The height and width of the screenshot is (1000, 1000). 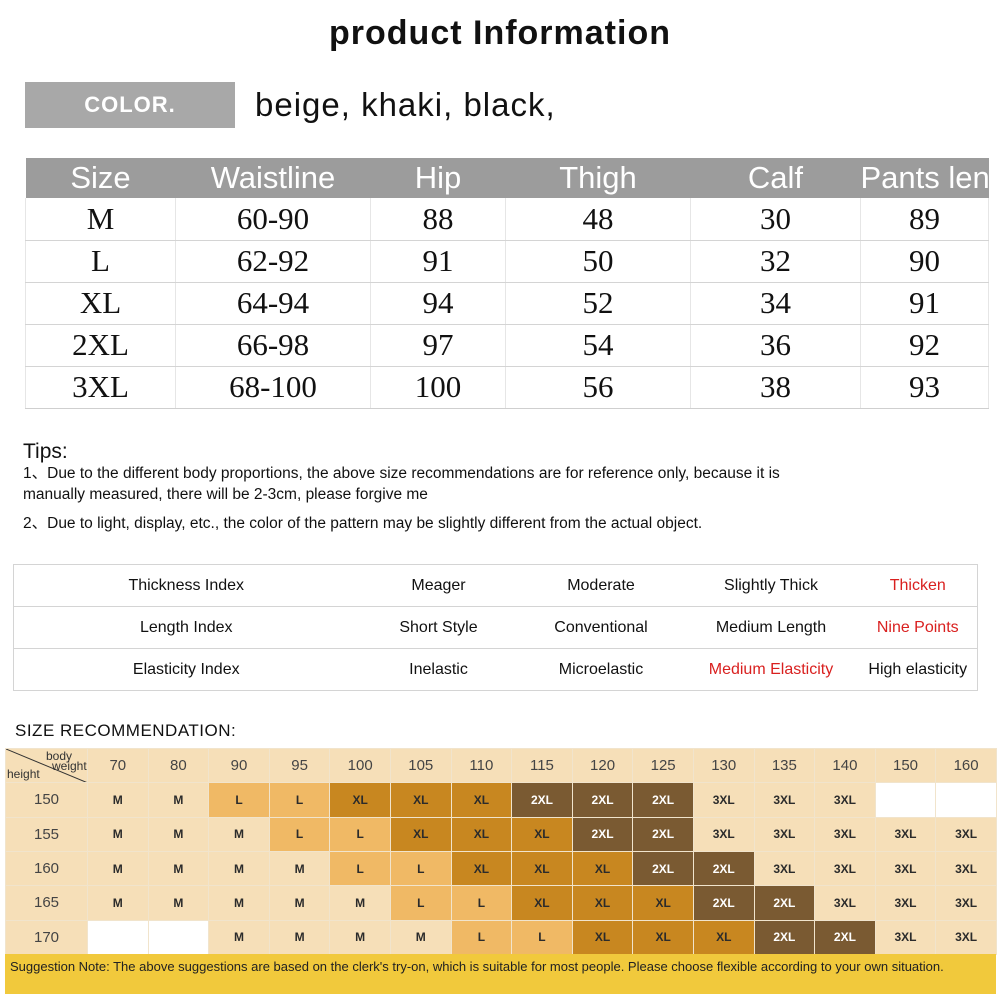 What do you see at coordinates (438, 585) in the screenshot?
I see `index-option: Meager` at bounding box center [438, 585].